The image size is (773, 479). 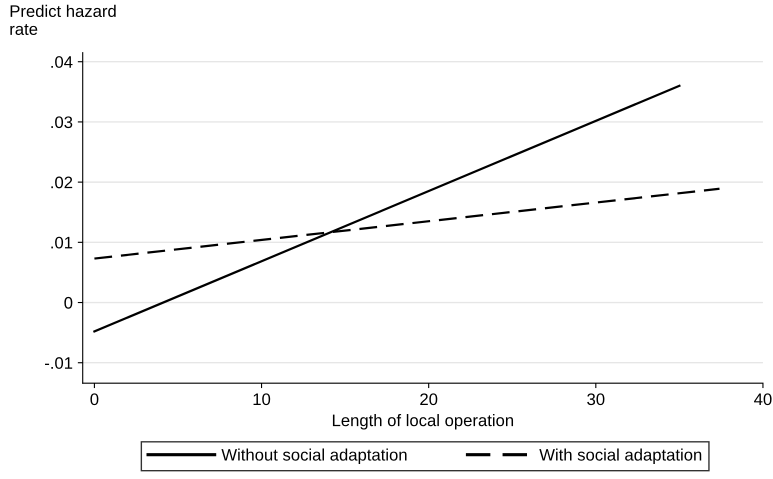 What do you see at coordinates (61, 242) in the screenshot?
I see `y-tick-label: .01` at bounding box center [61, 242].